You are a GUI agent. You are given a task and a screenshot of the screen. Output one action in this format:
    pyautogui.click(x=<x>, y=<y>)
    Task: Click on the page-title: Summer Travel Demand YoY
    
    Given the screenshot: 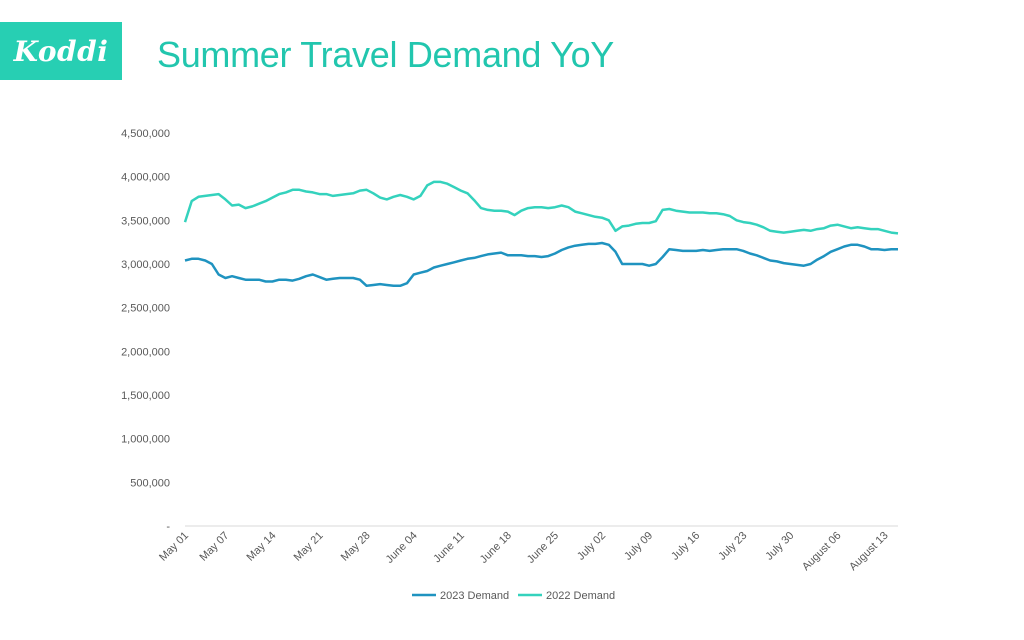 What is the action you would take?
    pyautogui.click(x=386, y=54)
    